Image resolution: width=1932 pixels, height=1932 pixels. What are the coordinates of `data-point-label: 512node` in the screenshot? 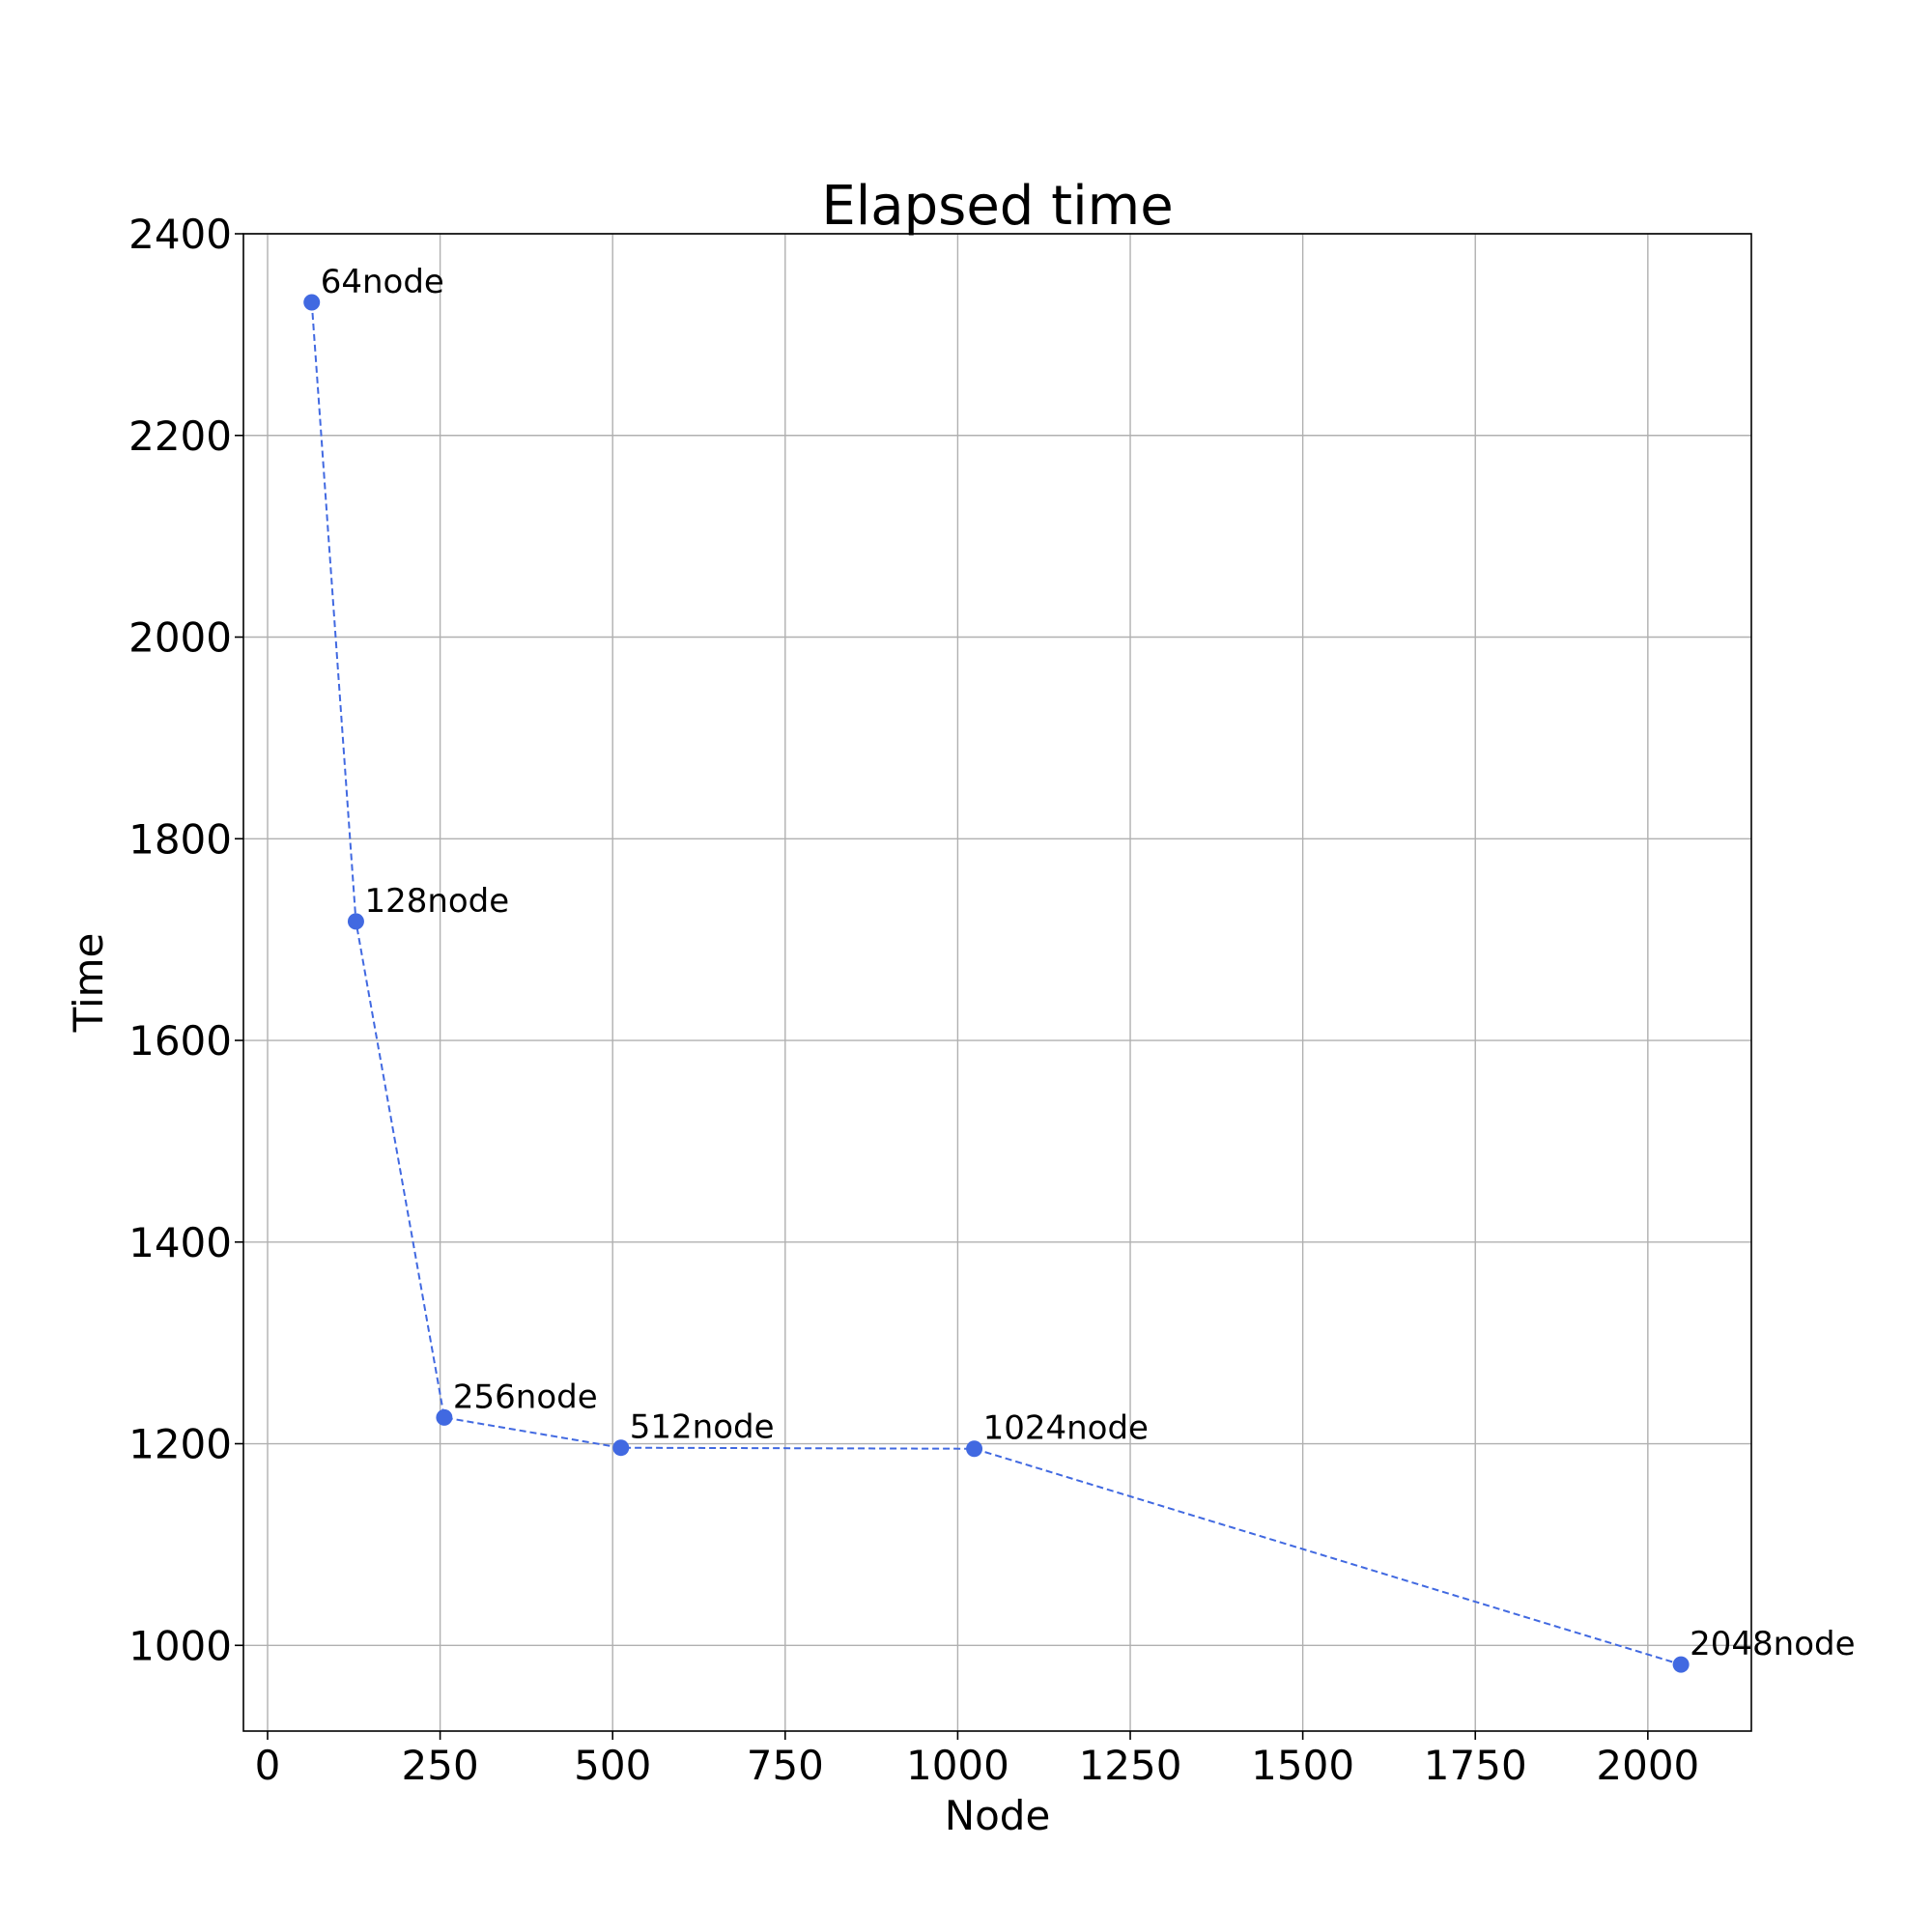 It's located at (702, 1427).